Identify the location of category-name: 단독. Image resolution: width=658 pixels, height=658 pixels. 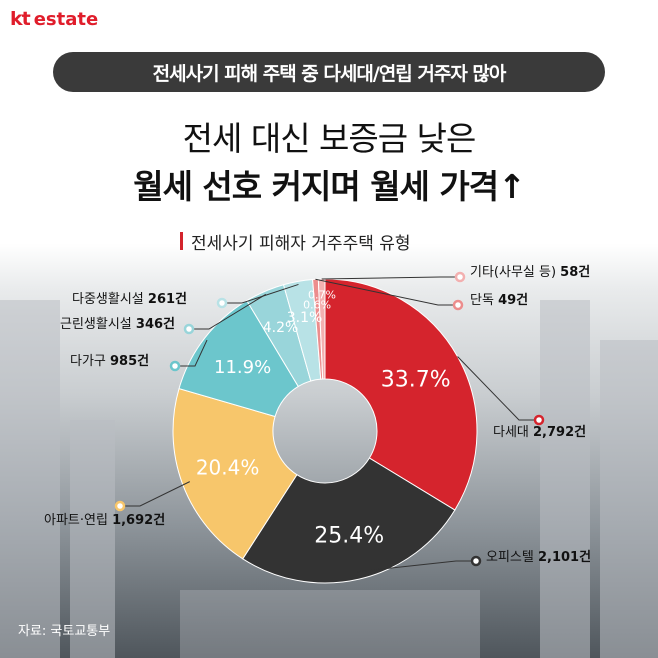
(484, 300).